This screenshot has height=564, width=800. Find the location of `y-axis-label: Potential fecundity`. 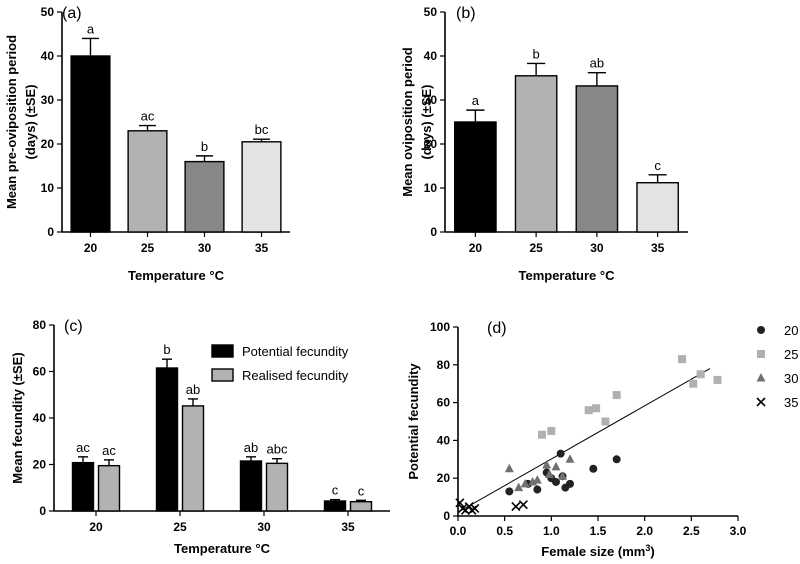

y-axis-label: Potential fecundity is located at coordinates (413, 421).